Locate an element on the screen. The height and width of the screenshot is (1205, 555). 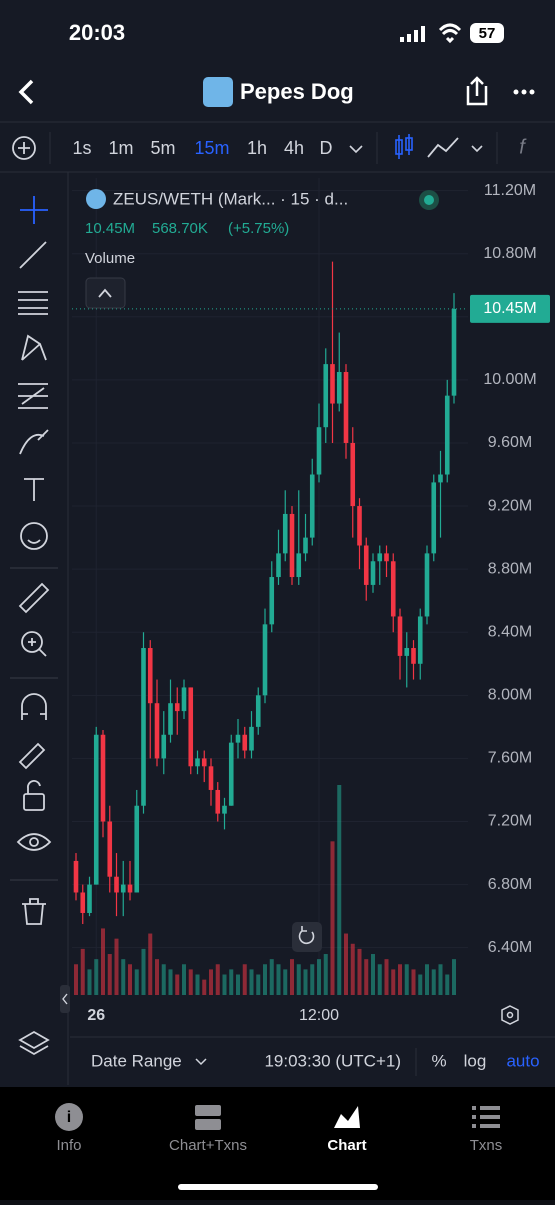
zoom-tool is located at coordinates (32, 642).